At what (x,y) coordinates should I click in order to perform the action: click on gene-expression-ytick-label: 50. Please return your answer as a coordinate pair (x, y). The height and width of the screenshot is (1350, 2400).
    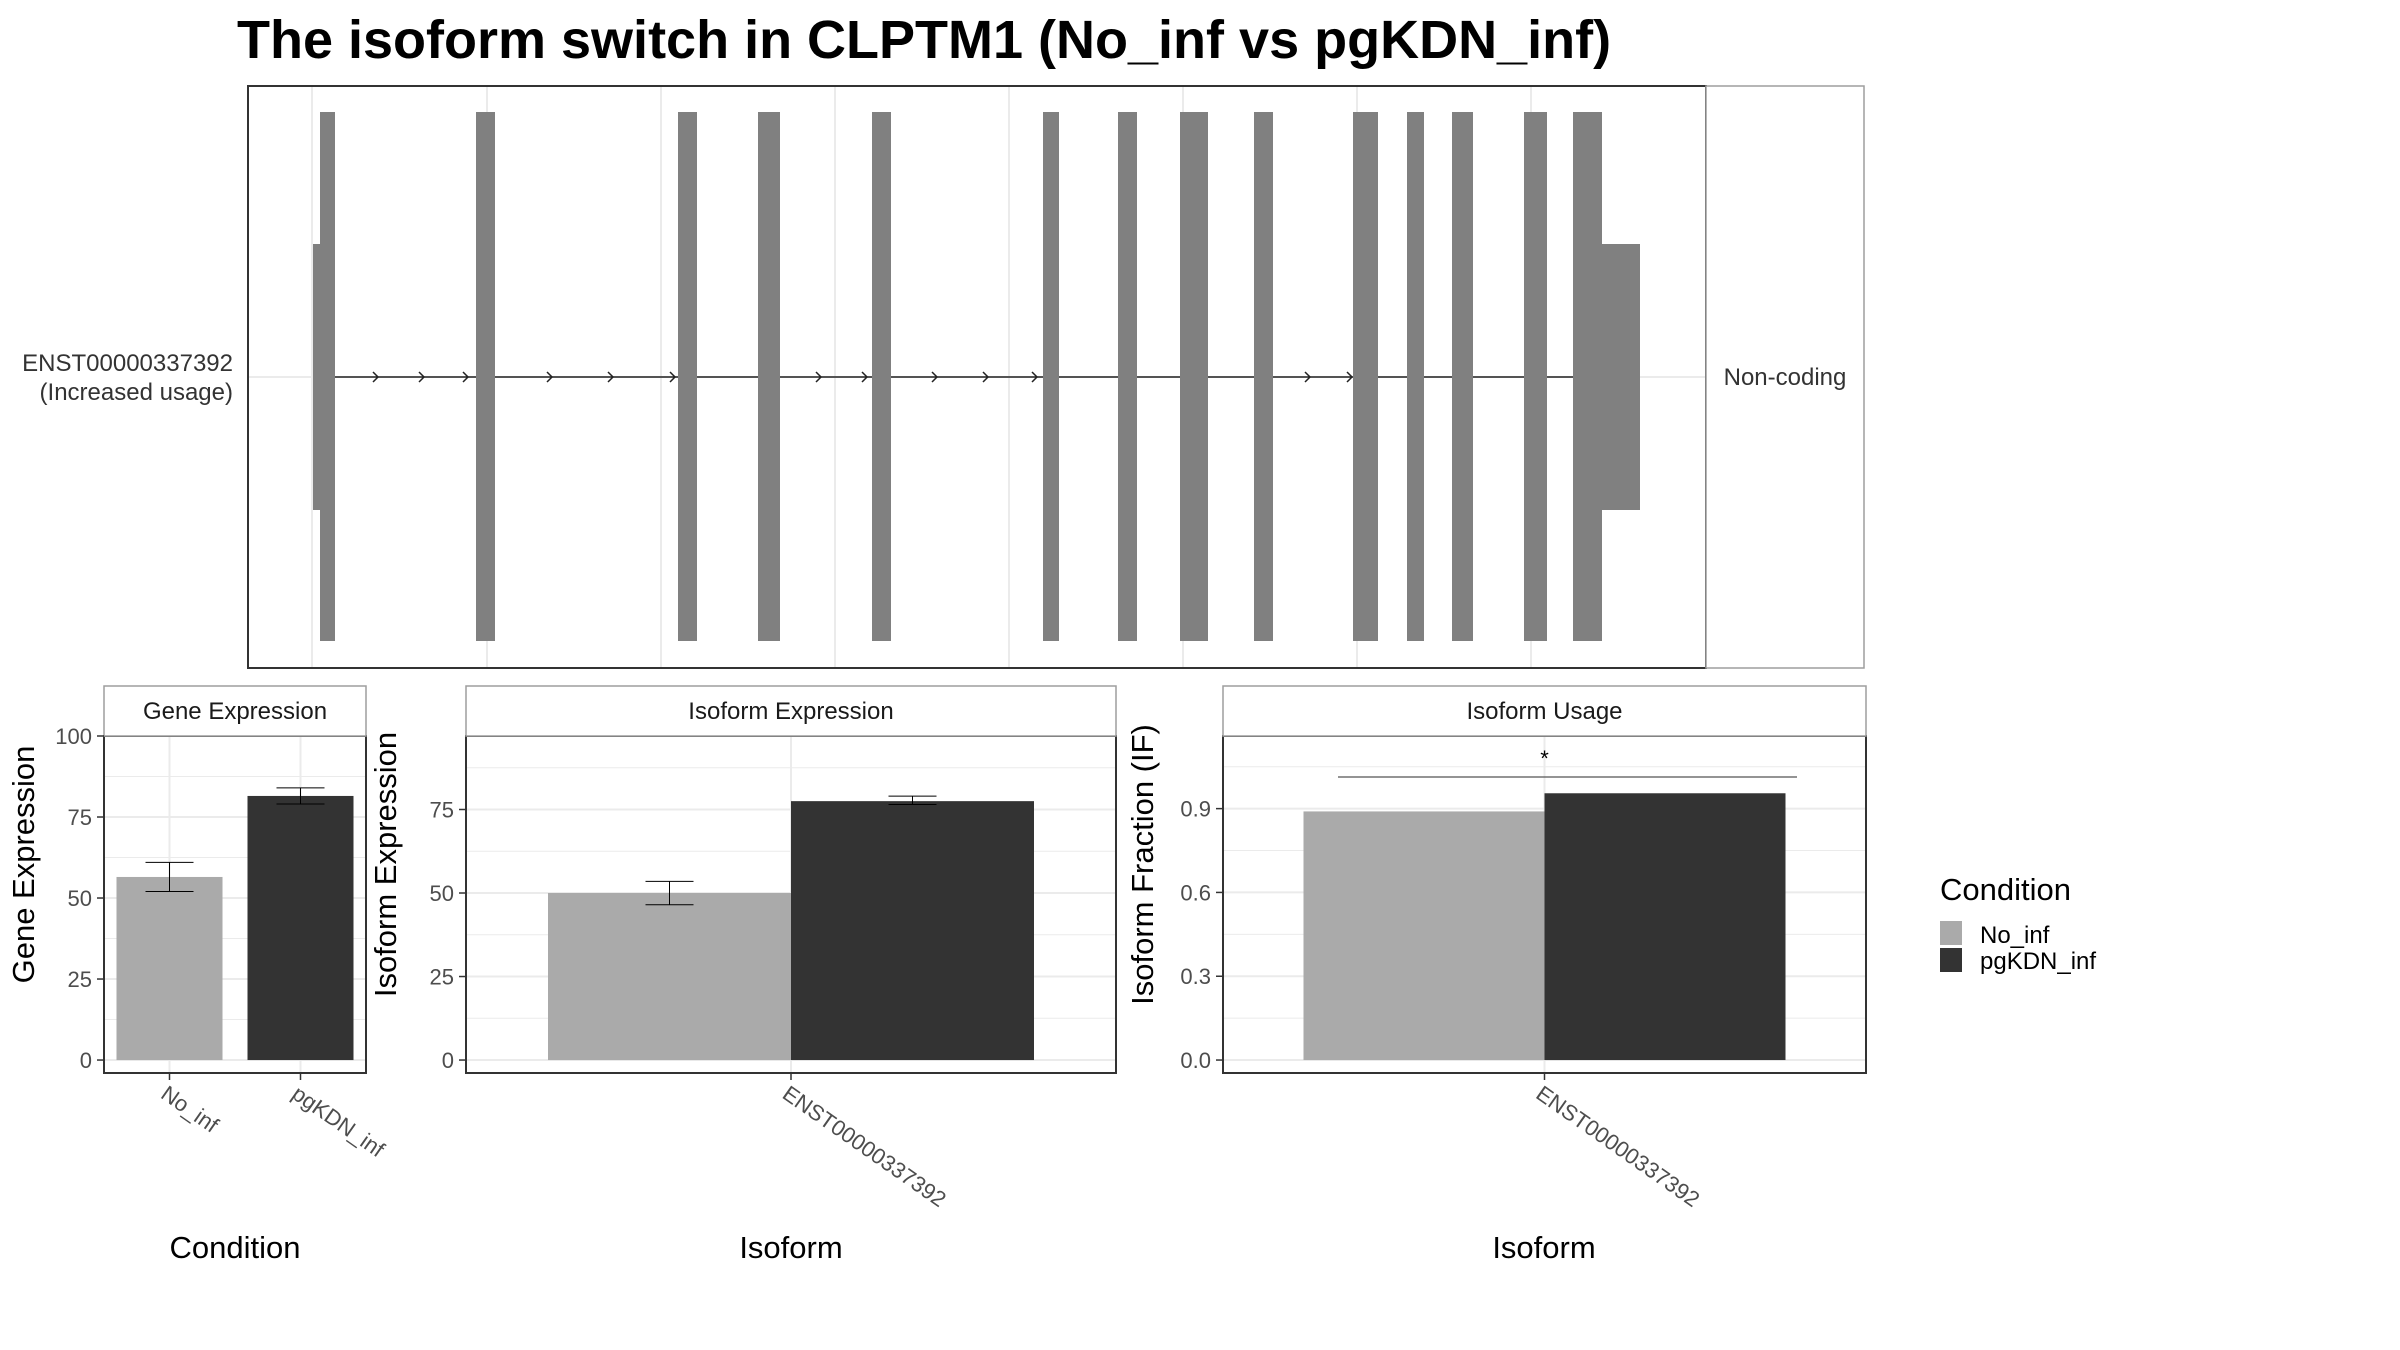
    Looking at the image, I should click on (80, 898).